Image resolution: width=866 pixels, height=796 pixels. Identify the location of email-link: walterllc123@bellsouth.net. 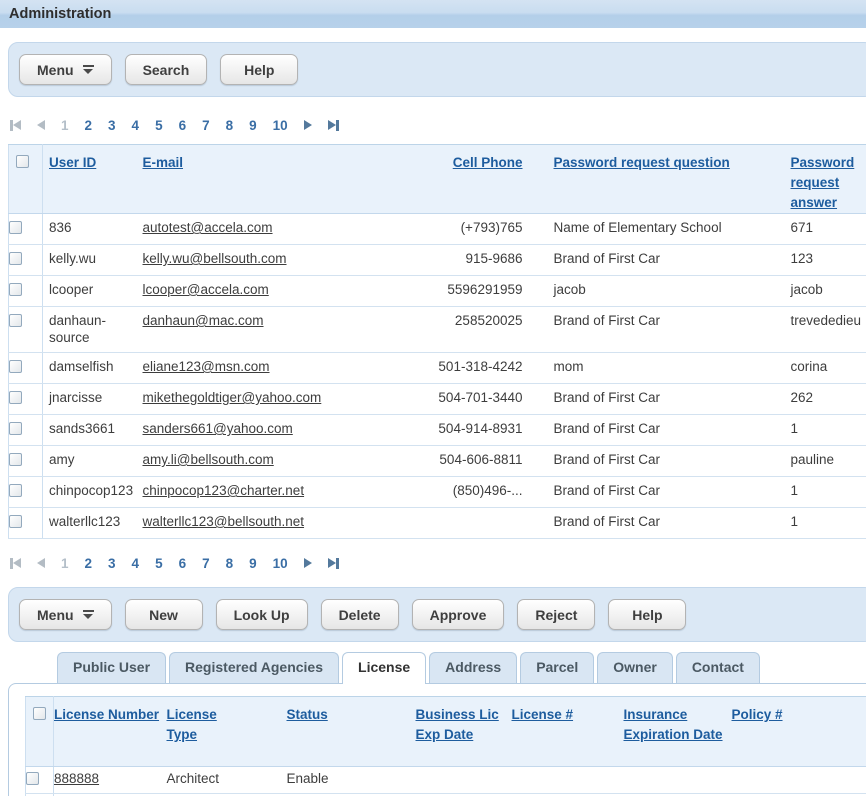
(223, 521).